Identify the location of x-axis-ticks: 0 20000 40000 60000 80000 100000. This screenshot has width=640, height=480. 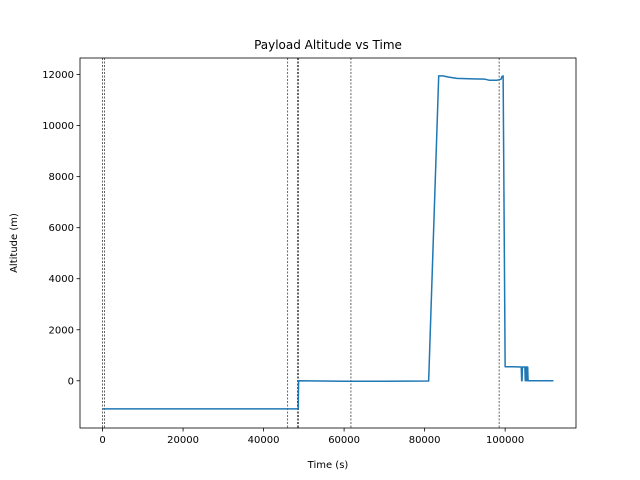
(311, 437).